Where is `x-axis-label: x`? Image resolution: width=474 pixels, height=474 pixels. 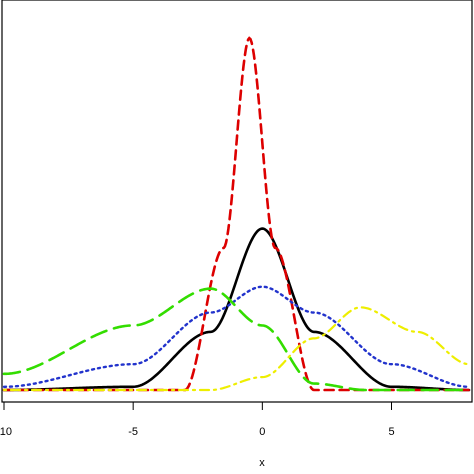 x-axis-label: x is located at coordinates (262, 463).